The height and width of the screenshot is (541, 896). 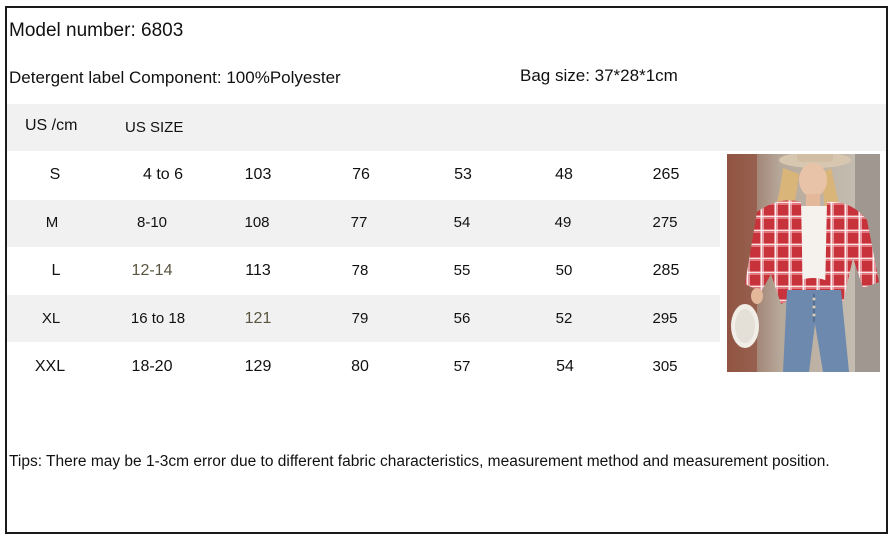 What do you see at coordinates (152, 366) in the screenshot?
I see `us-size-cell: 18-20` at bounding box center [152, 366].